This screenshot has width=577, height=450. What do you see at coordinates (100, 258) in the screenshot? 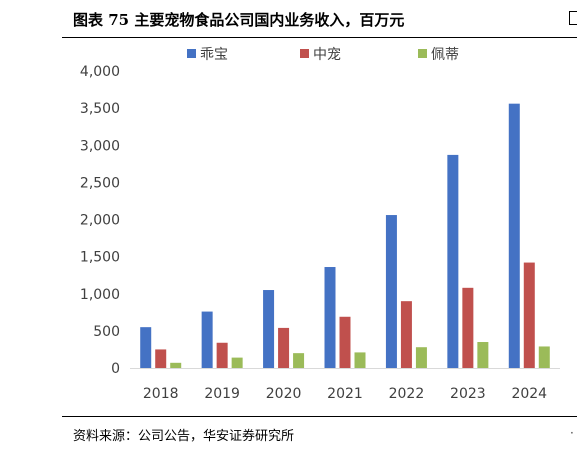
I see `y-tick-label: 1,500` at bounding box center [100, 258].